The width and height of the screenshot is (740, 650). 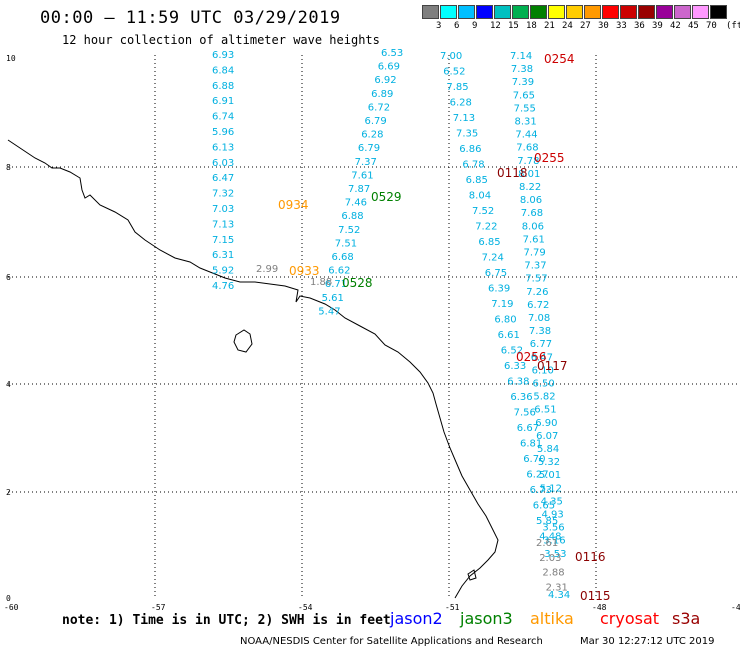 I want to click on wave-height-value: 5.61, so click(x=333, y=298).